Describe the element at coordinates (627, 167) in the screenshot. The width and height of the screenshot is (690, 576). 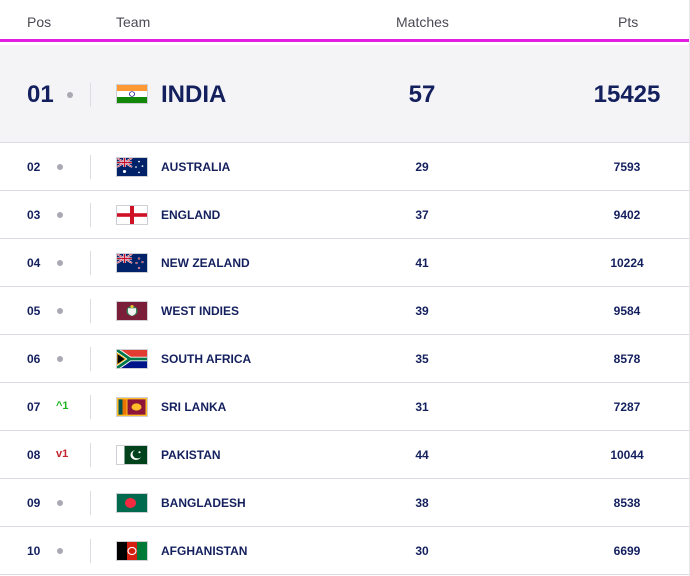
I see `points-value: 7593` at that location.